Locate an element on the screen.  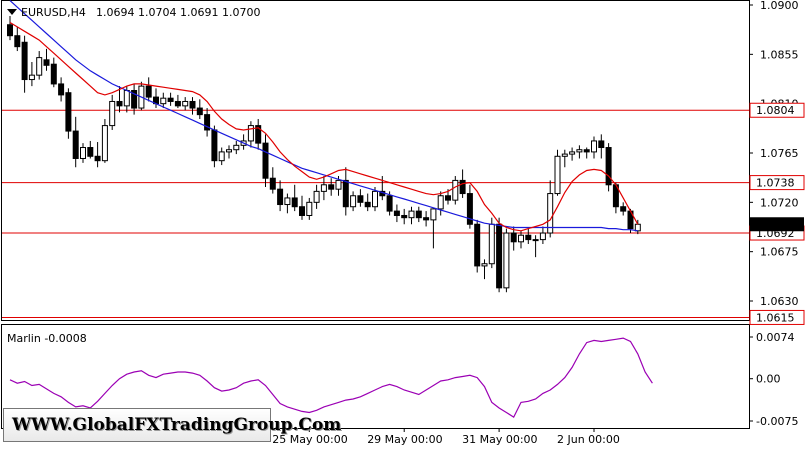
indicator-tick-label: 0.00 is located at coordinates (768, 379).